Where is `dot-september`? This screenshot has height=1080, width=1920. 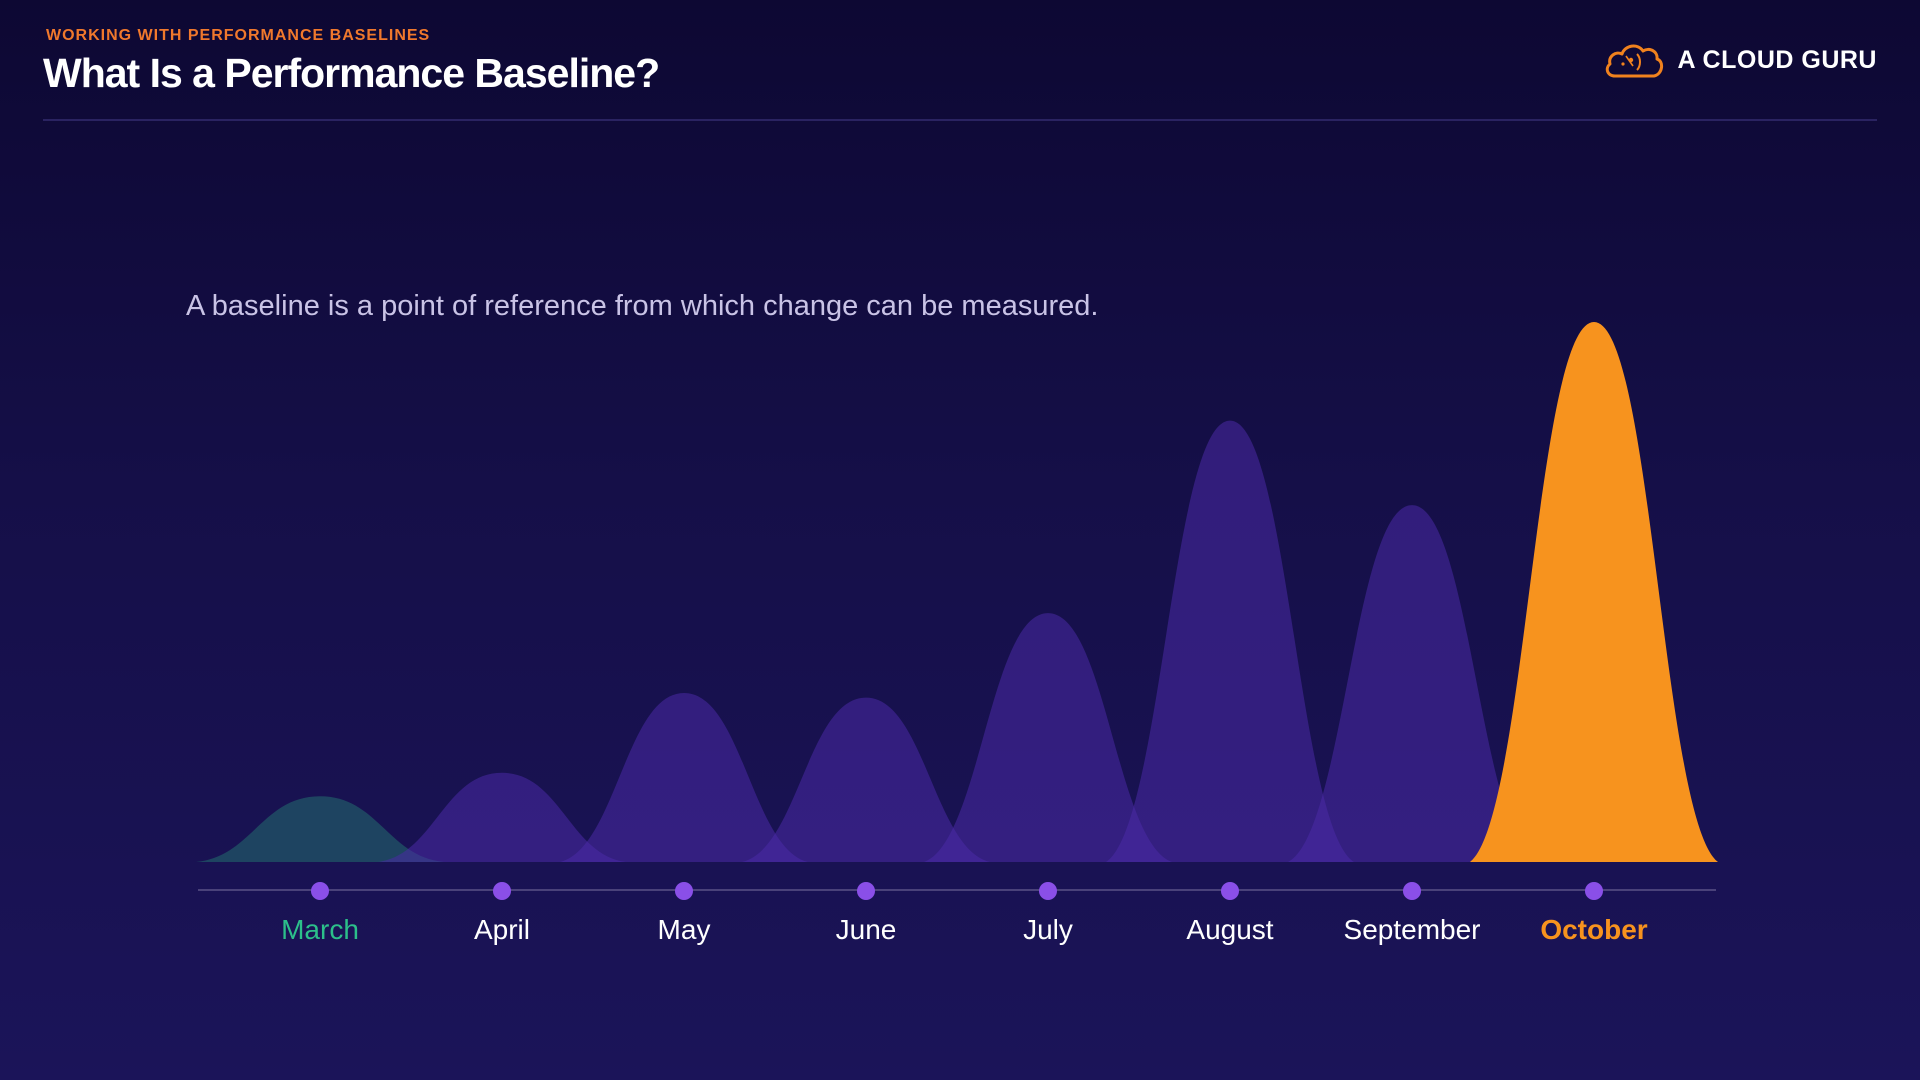 dot-september is located at coordinates (1412, 891).